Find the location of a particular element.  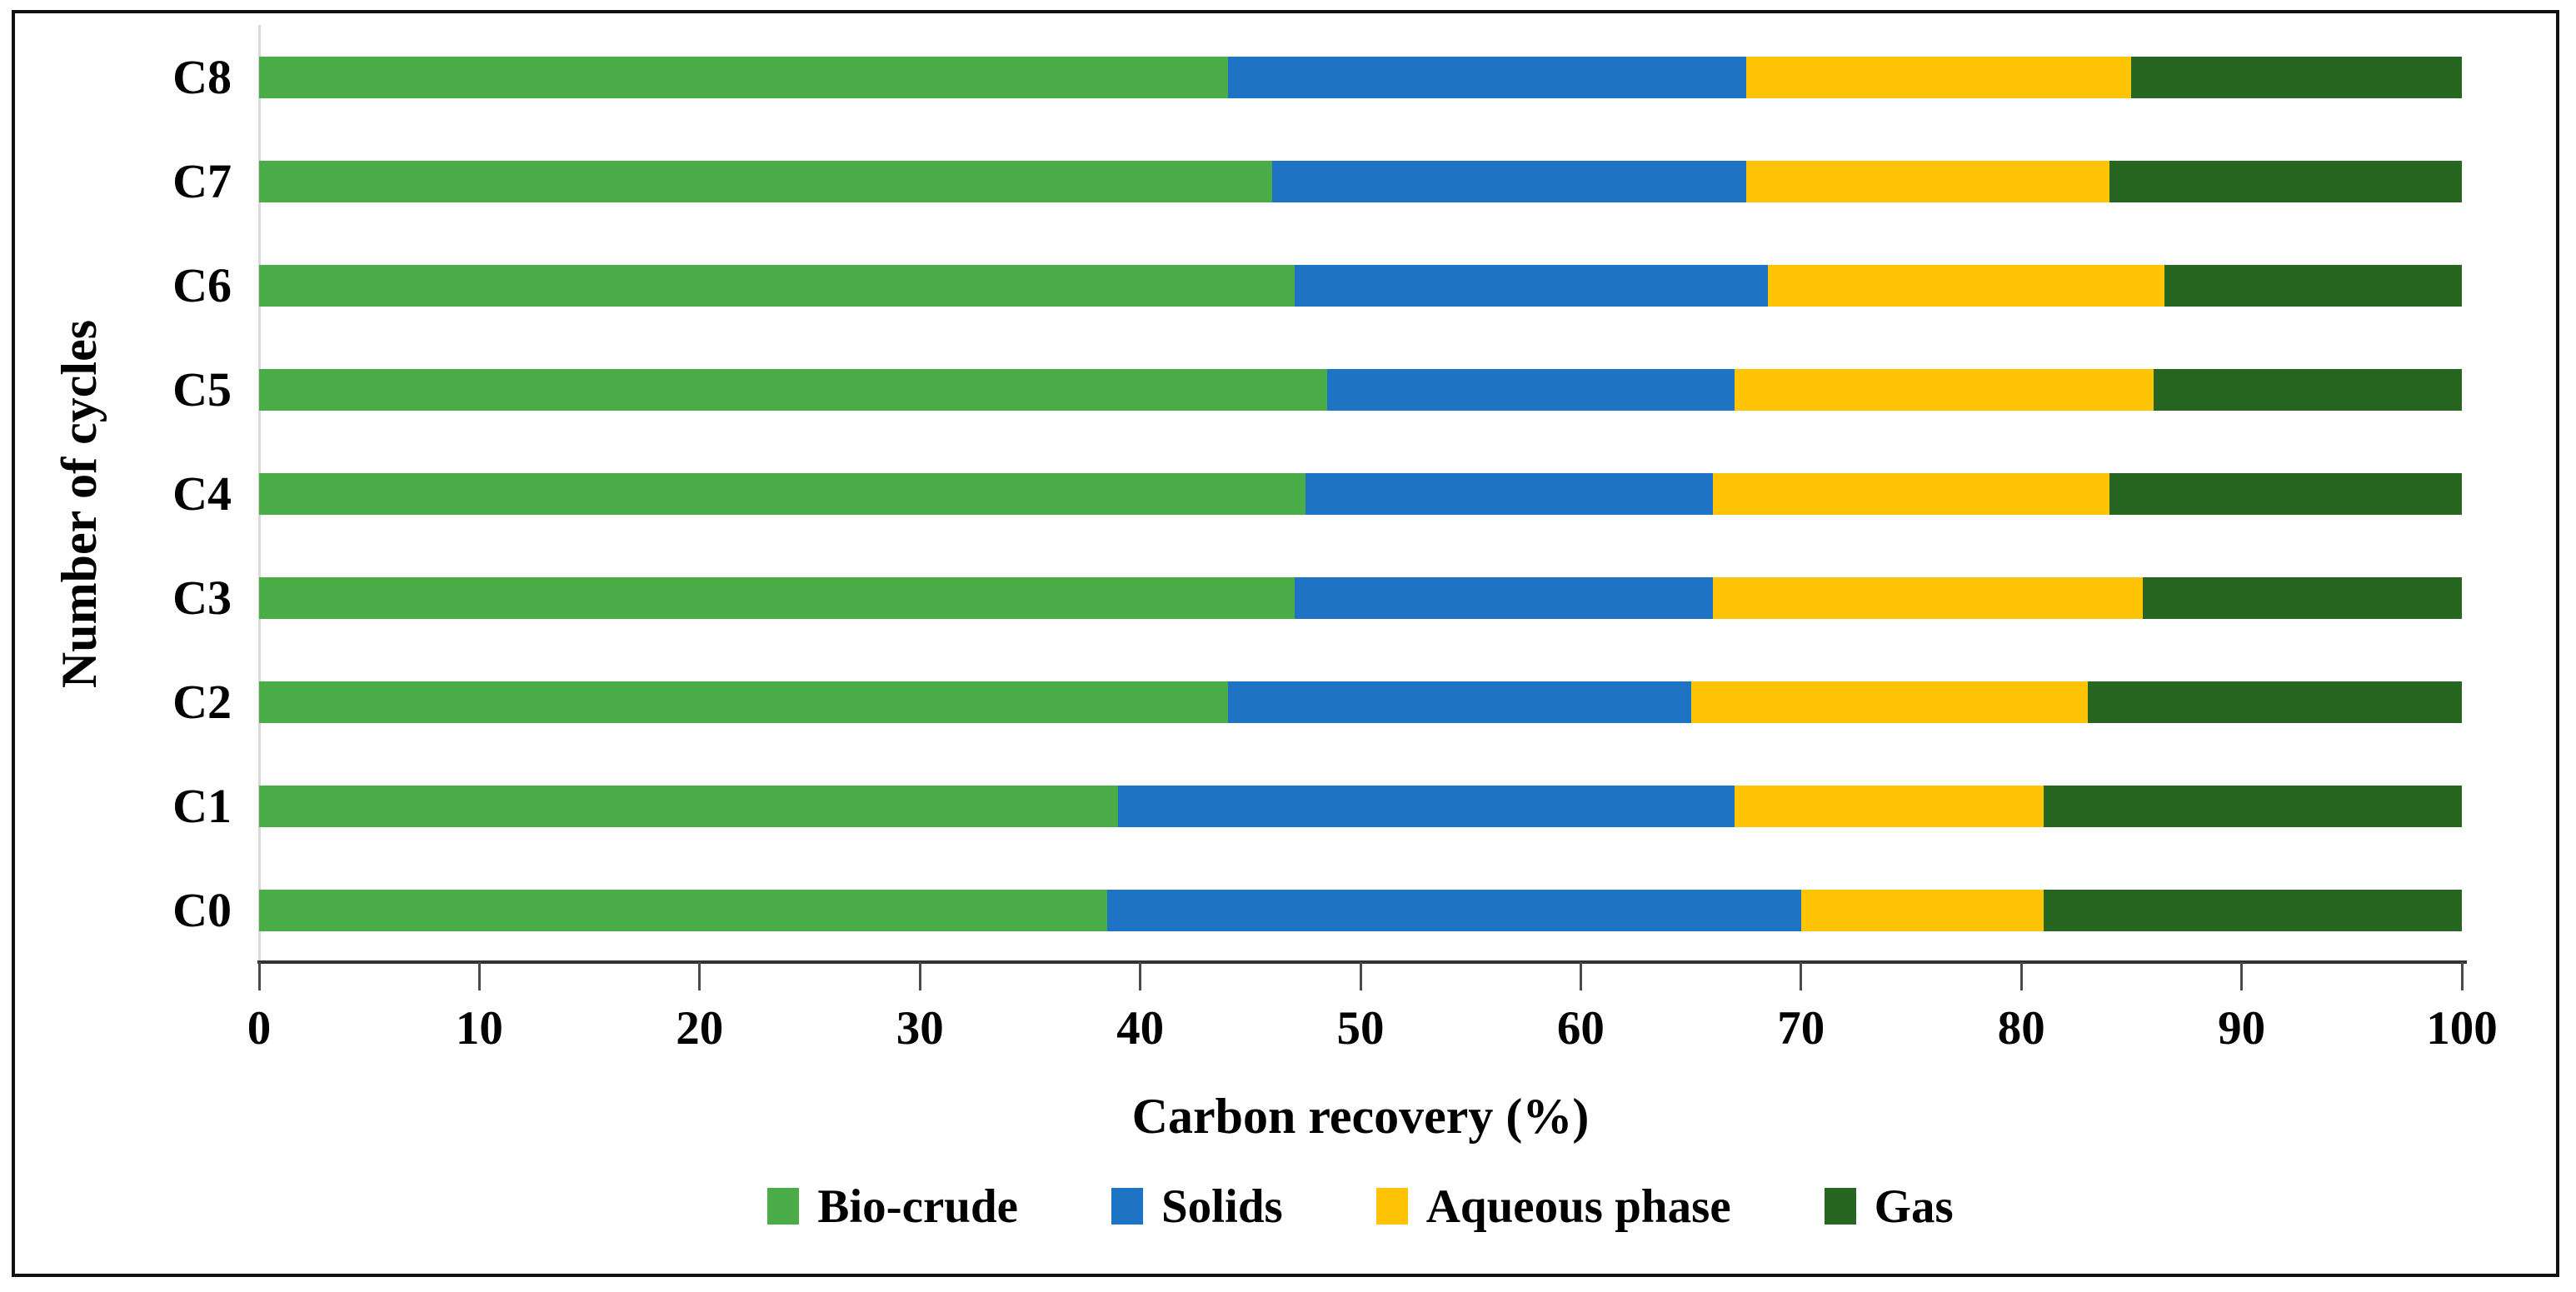

bar-segment-C1-solids is located at coordinates (1426, 806).